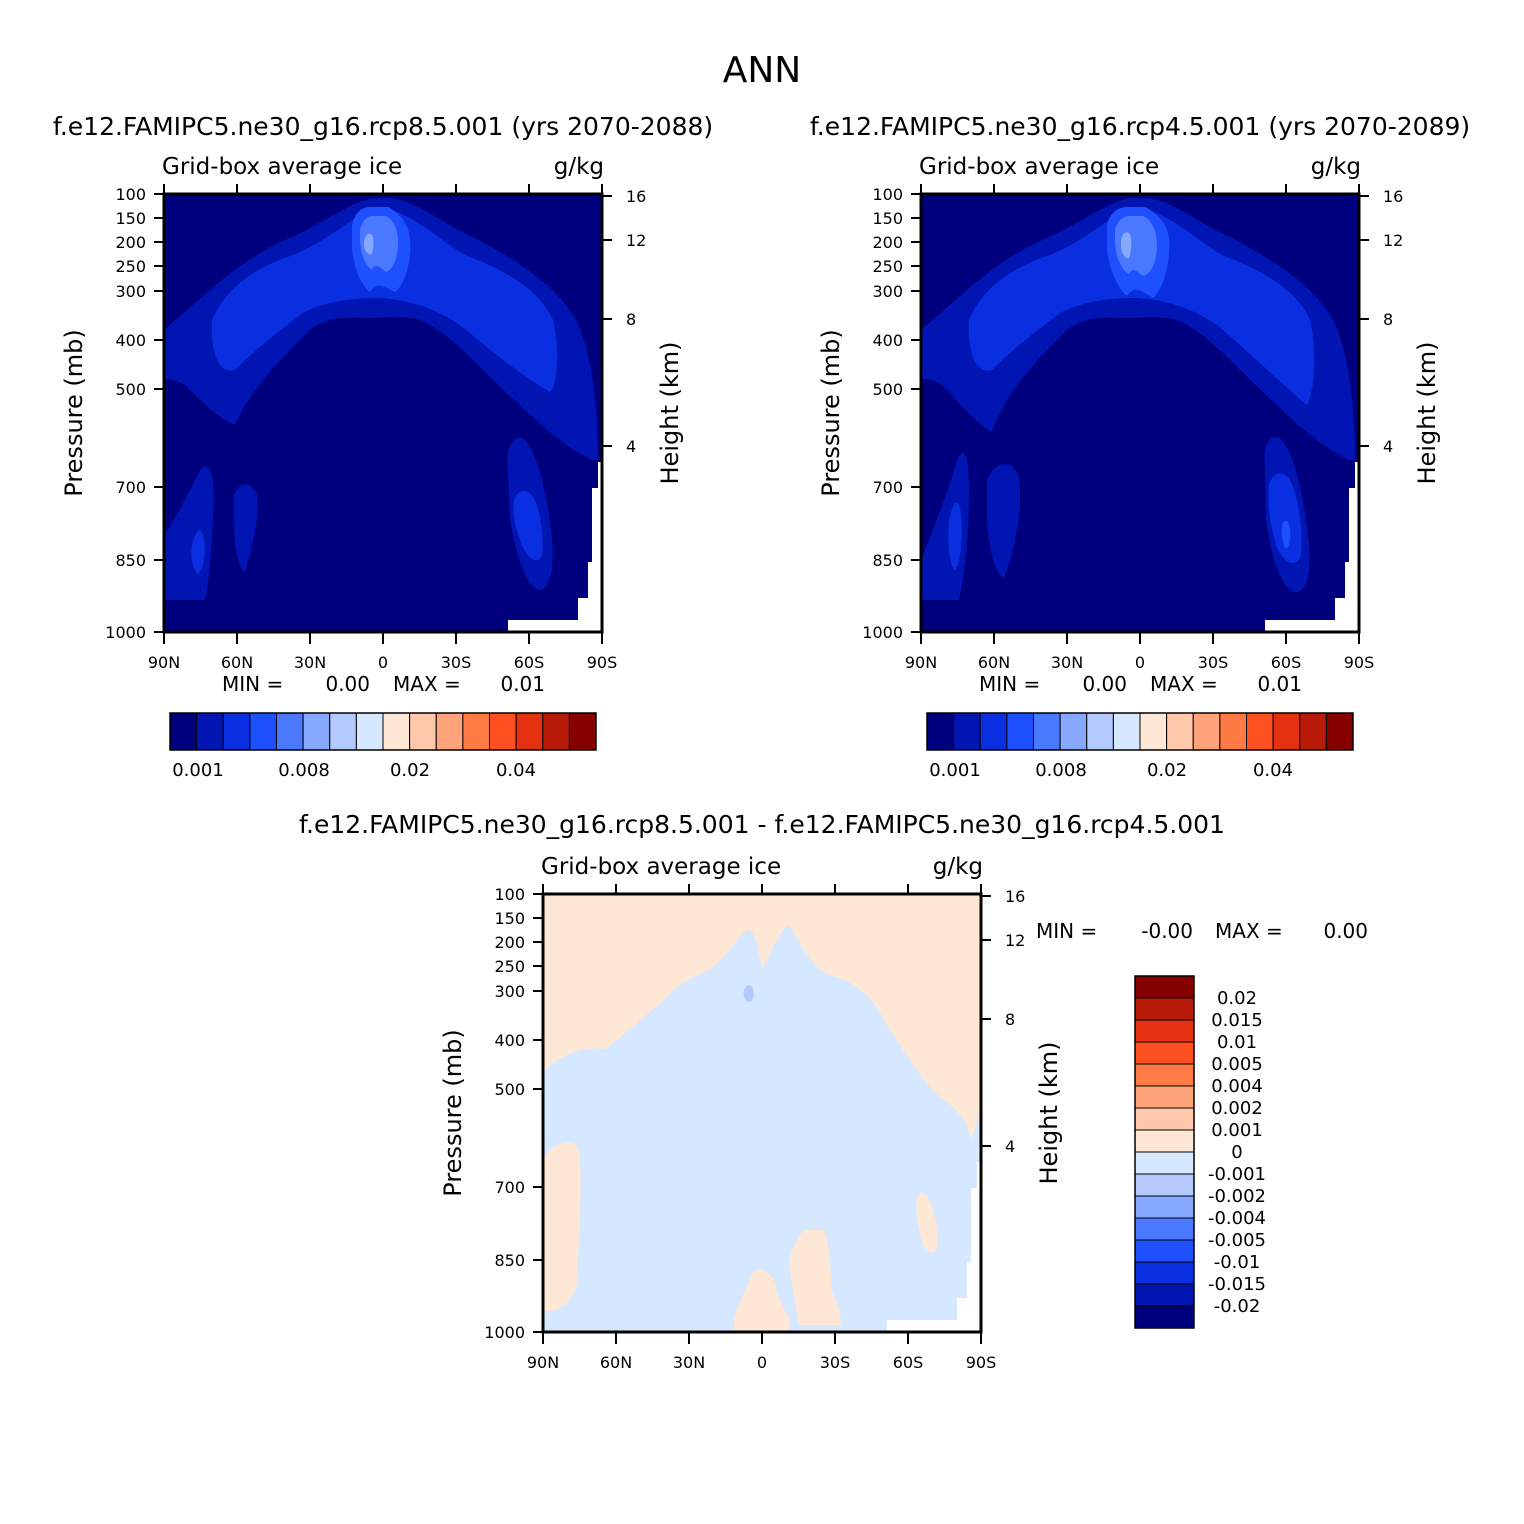 The height and width of the screenshot is (1524, 1524). I want to click on y-tick-label: 1000, so click(504, 1332).